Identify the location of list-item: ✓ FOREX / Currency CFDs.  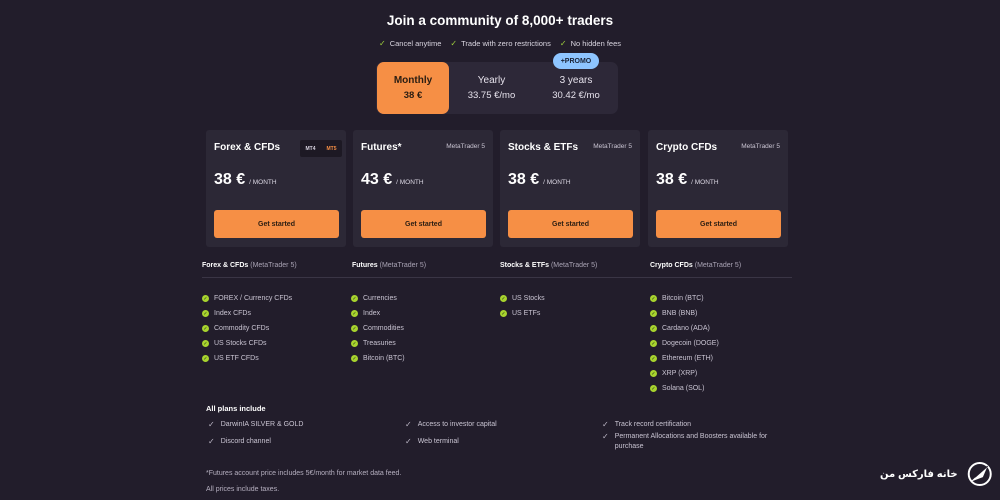
(247, 298).